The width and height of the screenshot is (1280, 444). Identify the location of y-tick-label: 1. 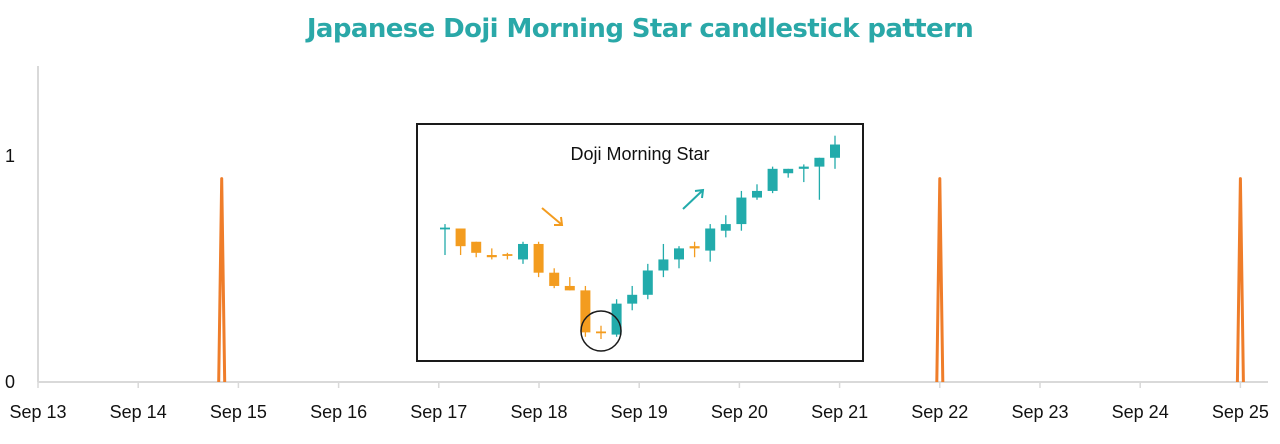
(10, 156).